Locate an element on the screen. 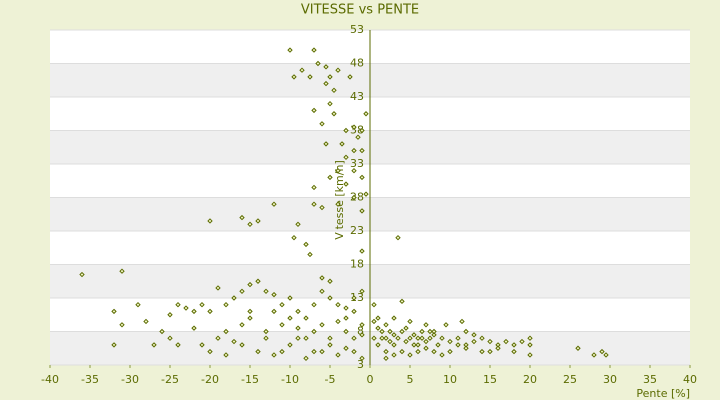 This screenshot has height=400, width=720. x-tick-label: -30 is located at coordinates (130, 379).